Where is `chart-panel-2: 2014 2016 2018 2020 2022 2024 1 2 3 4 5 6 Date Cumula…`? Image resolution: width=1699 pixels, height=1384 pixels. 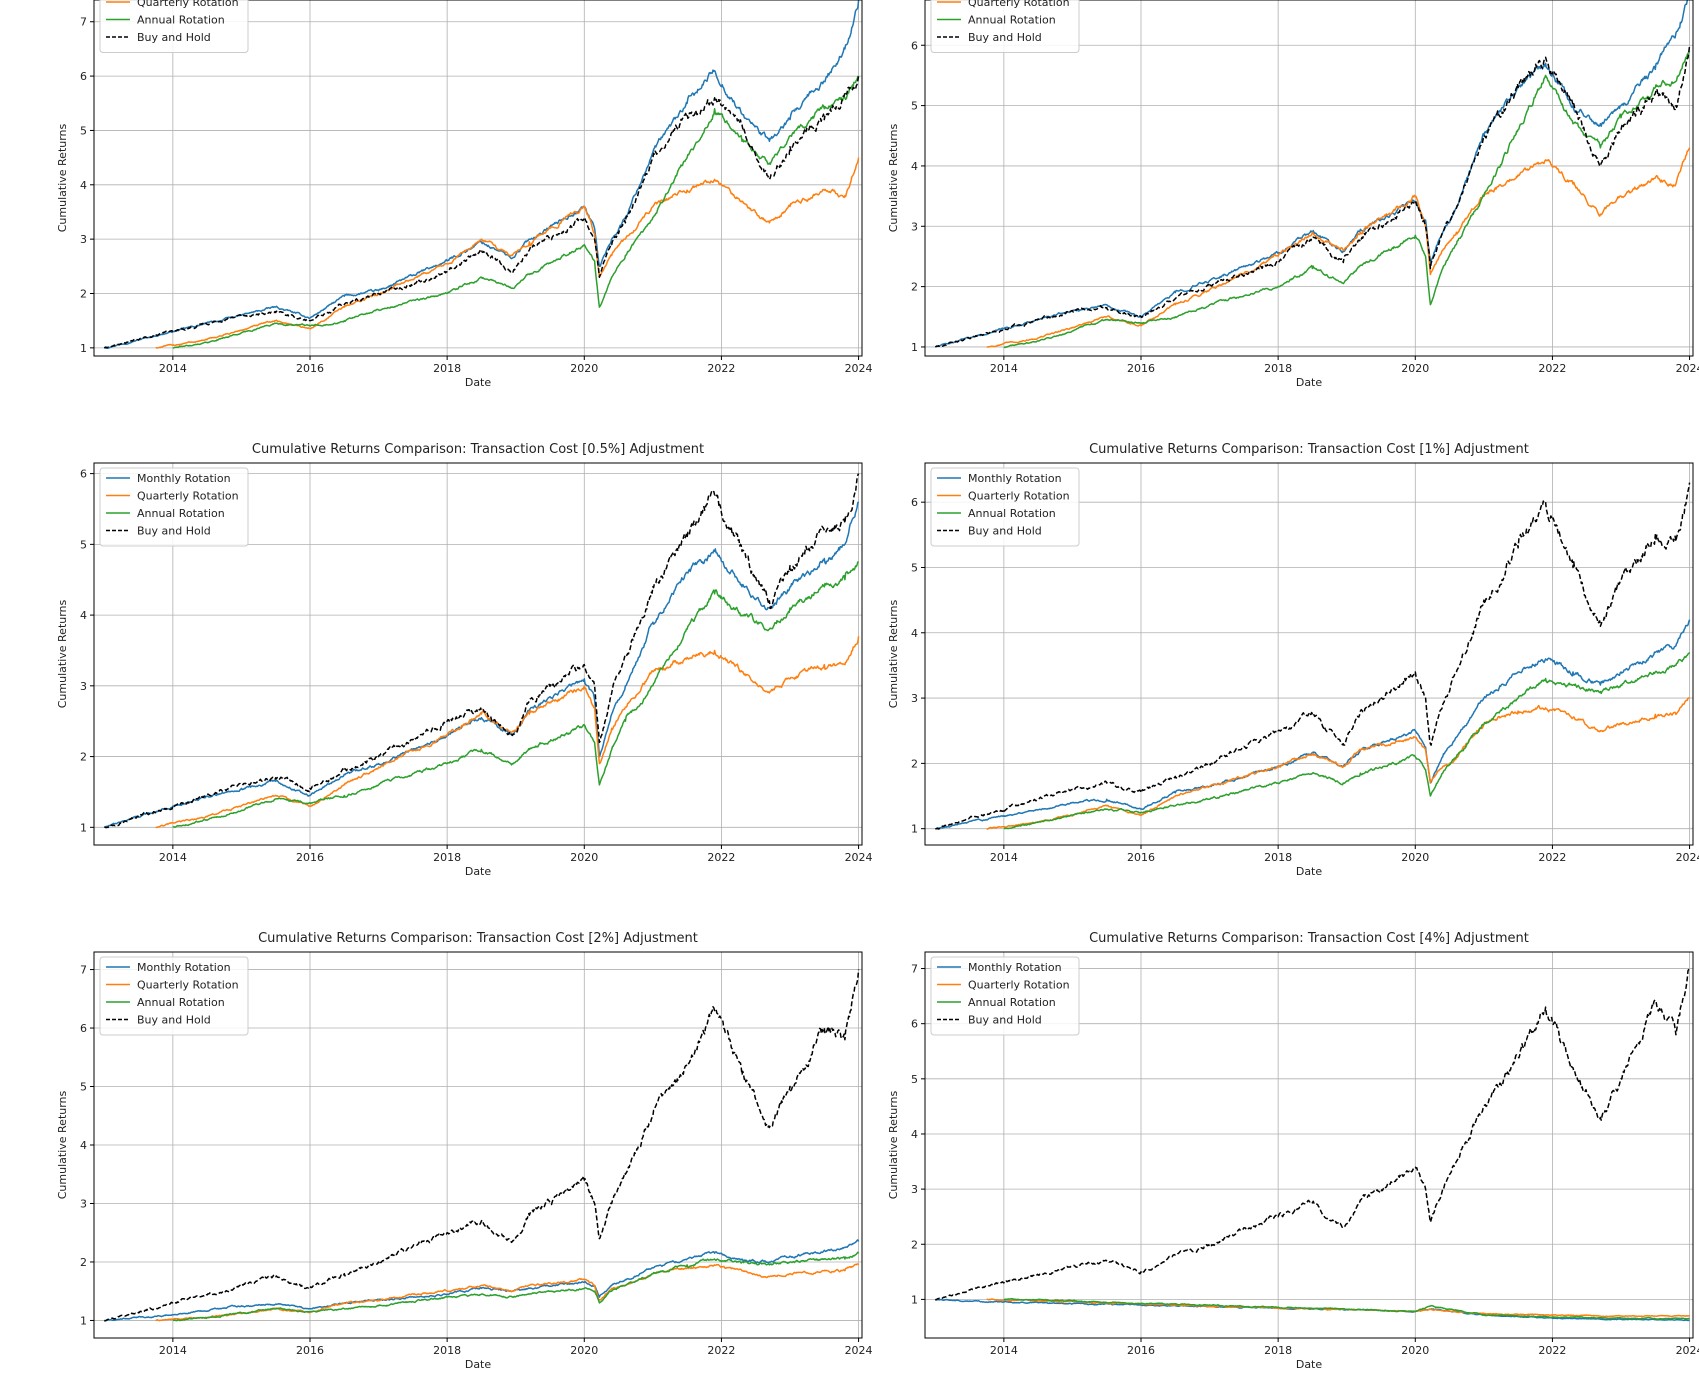
chart-panel-2: 2014 2016 2018 2020 2022 2024 1 2 3 4 5 6 Date Cumula… is located at coordinates (1293, 194).